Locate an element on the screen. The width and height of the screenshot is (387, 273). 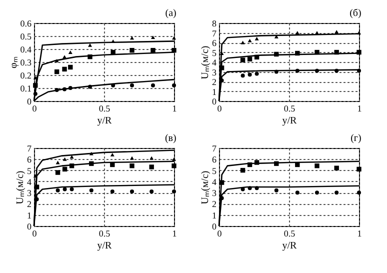
y-tick-label: 0.5 is located at coordinates (26, 37).